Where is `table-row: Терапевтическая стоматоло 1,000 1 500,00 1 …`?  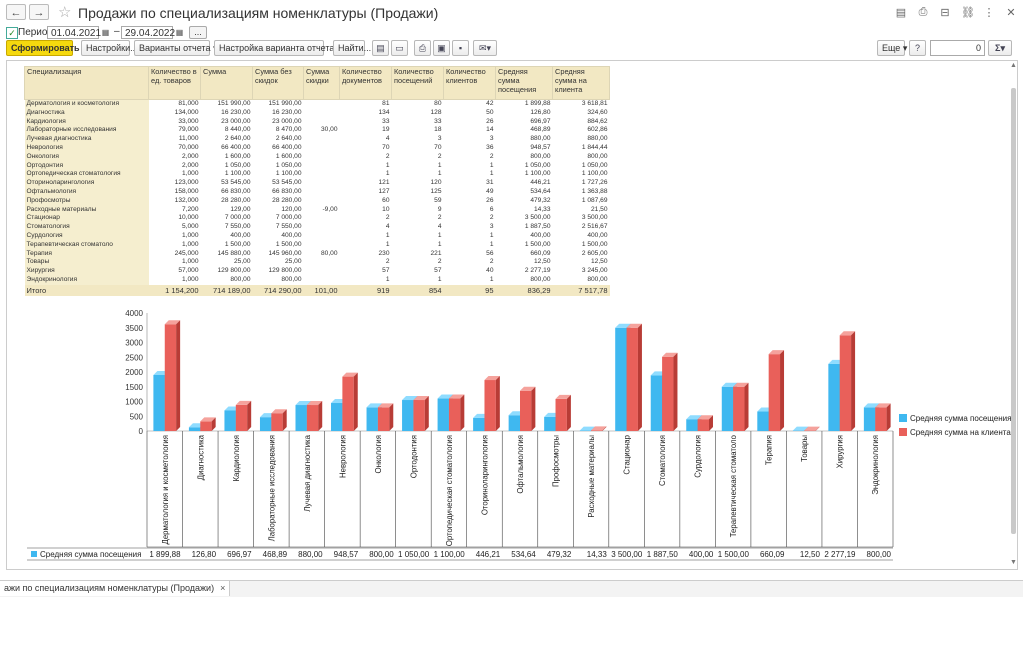
table-row: Терапевтическая стоматоло 1,000 1 500,00 1 … is located at coordinates (317, 245).